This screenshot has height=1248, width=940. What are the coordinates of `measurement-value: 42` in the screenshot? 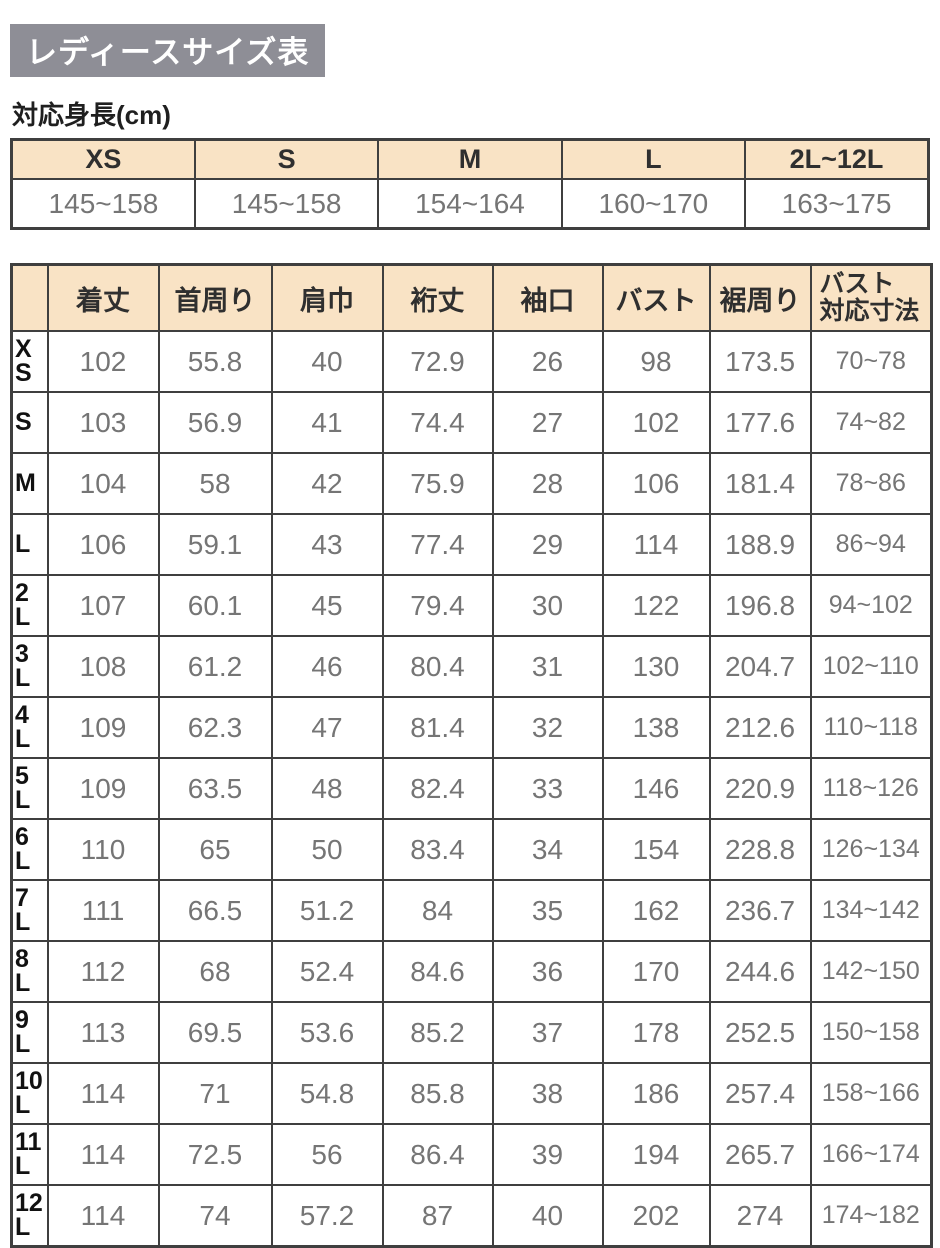 It's located at (327, 483).